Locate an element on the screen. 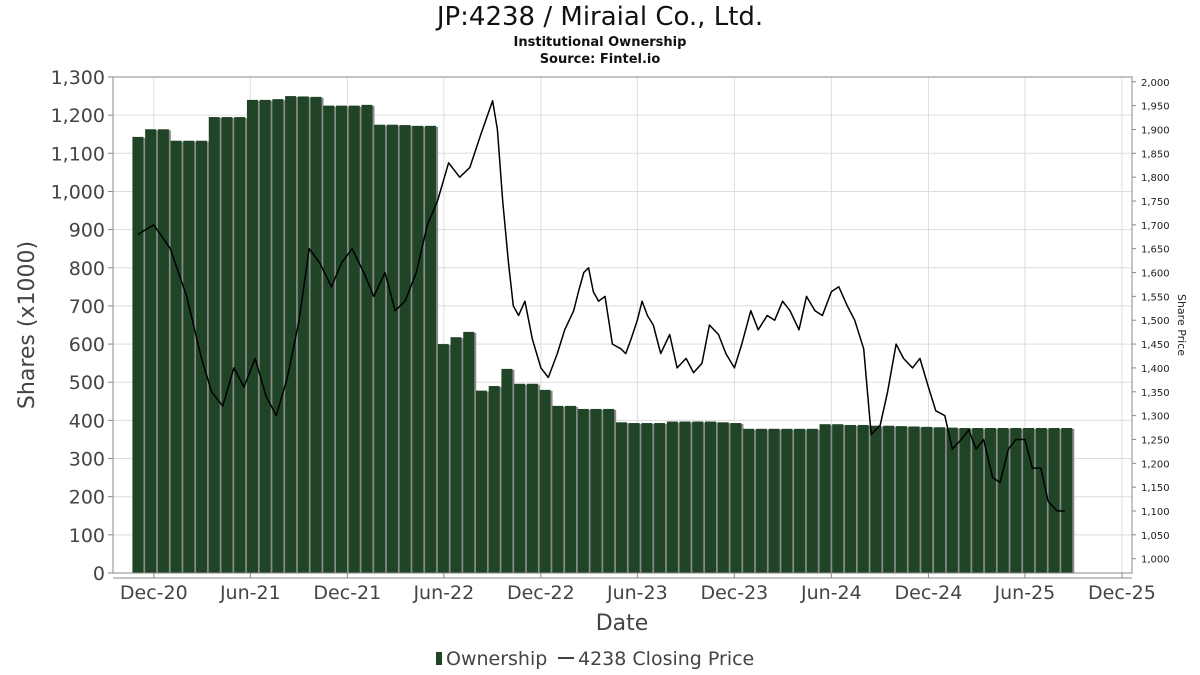  y2-tick-label: 1,750 is located at coordinates (1155, 202).